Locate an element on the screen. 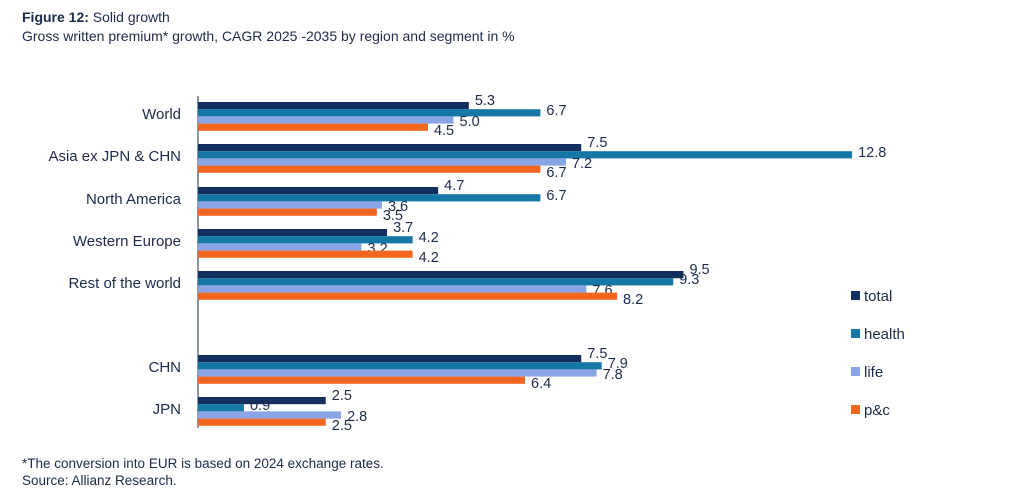  category-label: World is located at coordinates (161, 114).